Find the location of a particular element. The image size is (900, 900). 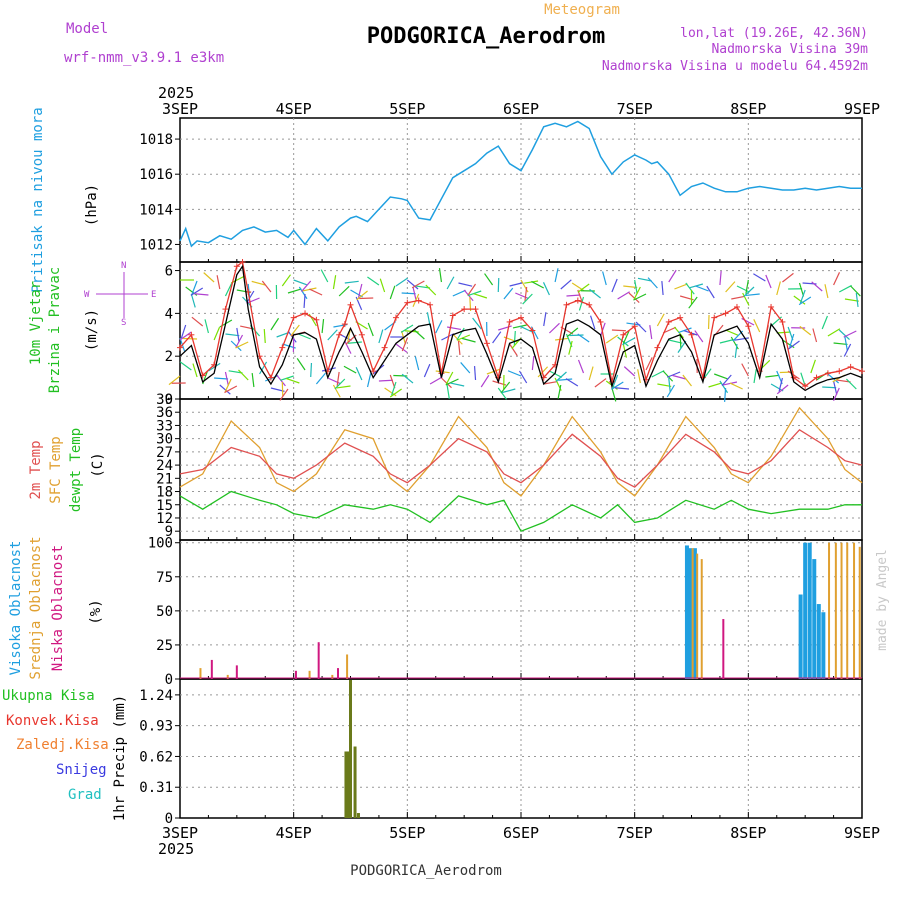

compass-n: N is located at coordinates (123, 266).